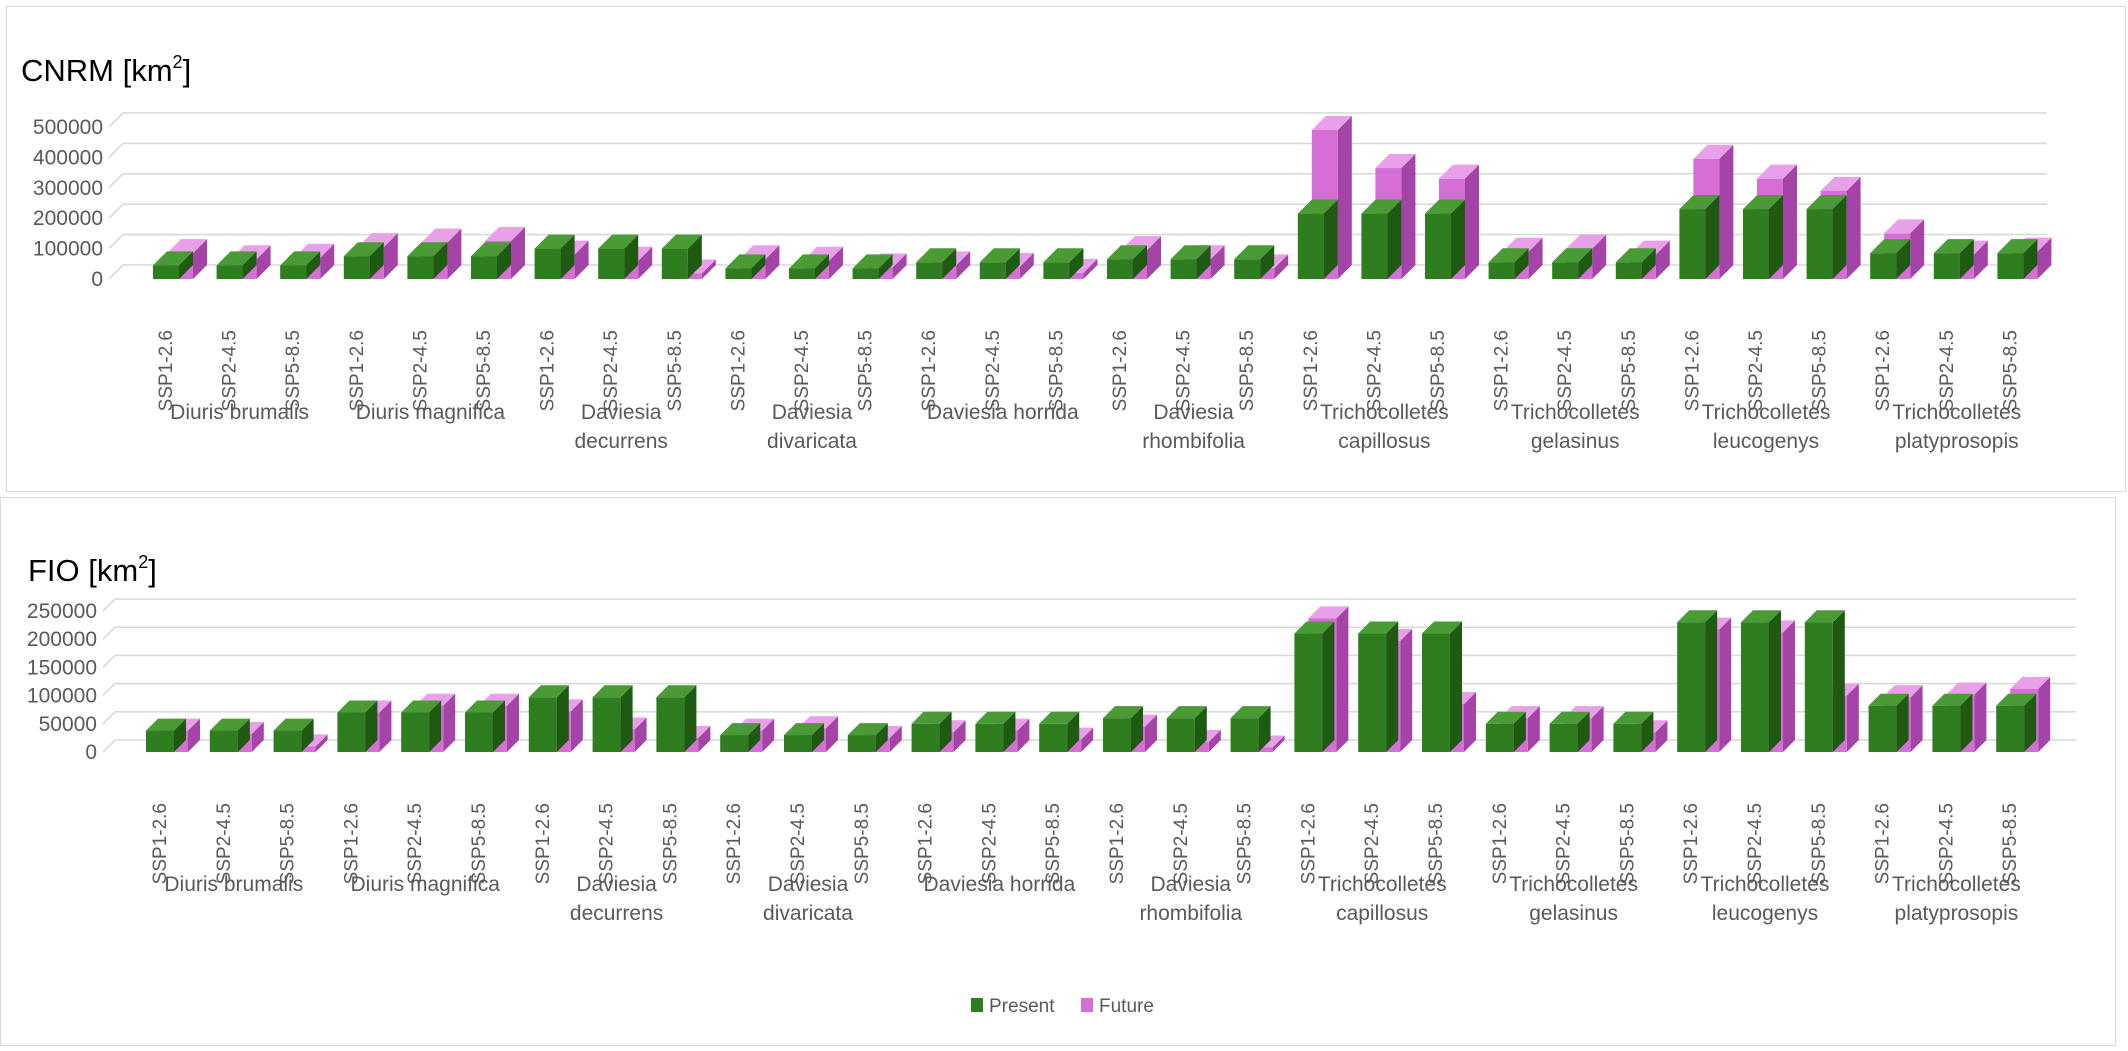 This screenshot has width=2128, height=1051. Describe the element at coordinates (1661, 736) in the screenshot. I see `future-bar-trichocolletes-gelasinus-ssp5-8-5-side` at that location.